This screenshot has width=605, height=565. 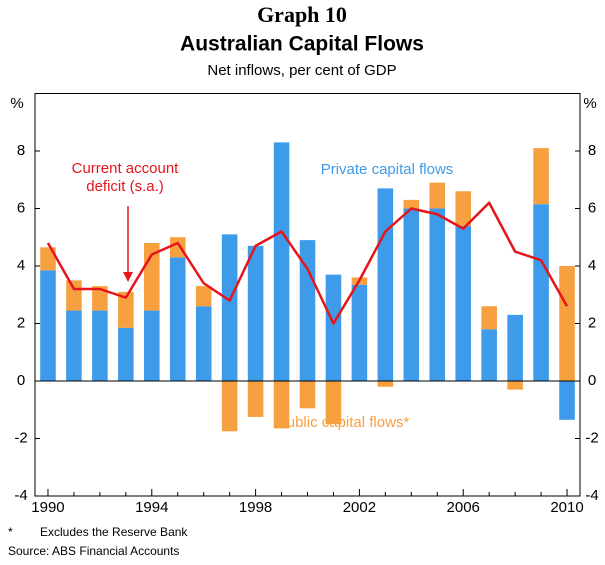 I want to click on chart-subtitle: Australian Capital Flows, so click(x=302, y=44).